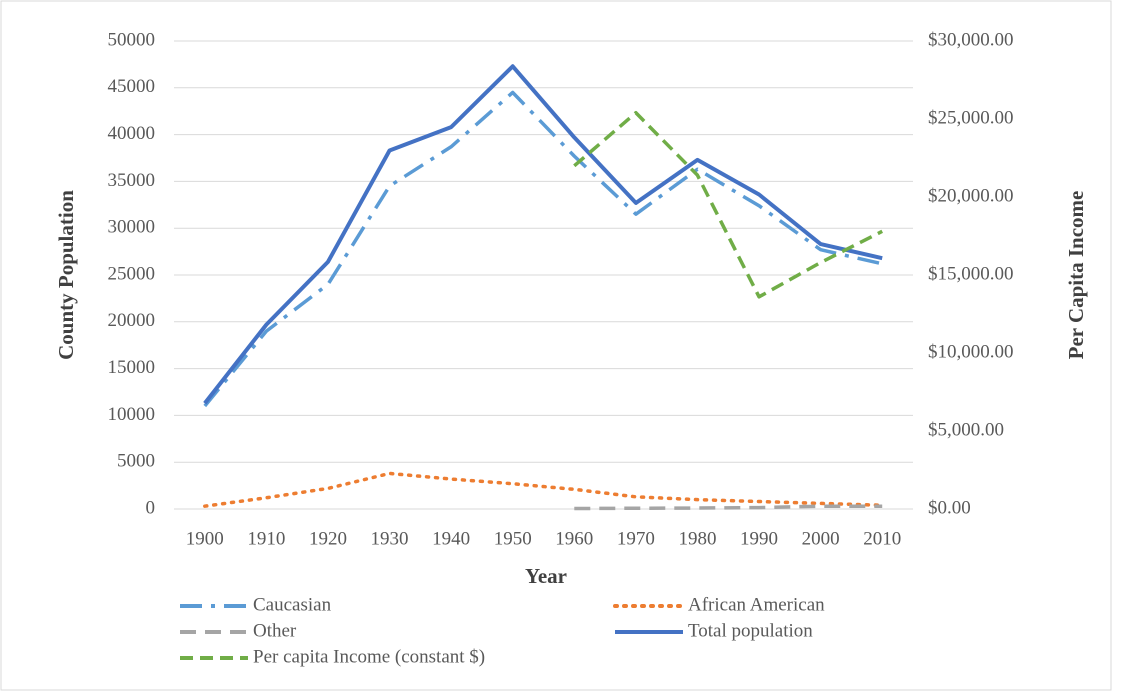 The image size is (1123, 700). Describe the element at coordinates (132, 180) in the screenshot. I see `y-tick-label: 35000` at that location.